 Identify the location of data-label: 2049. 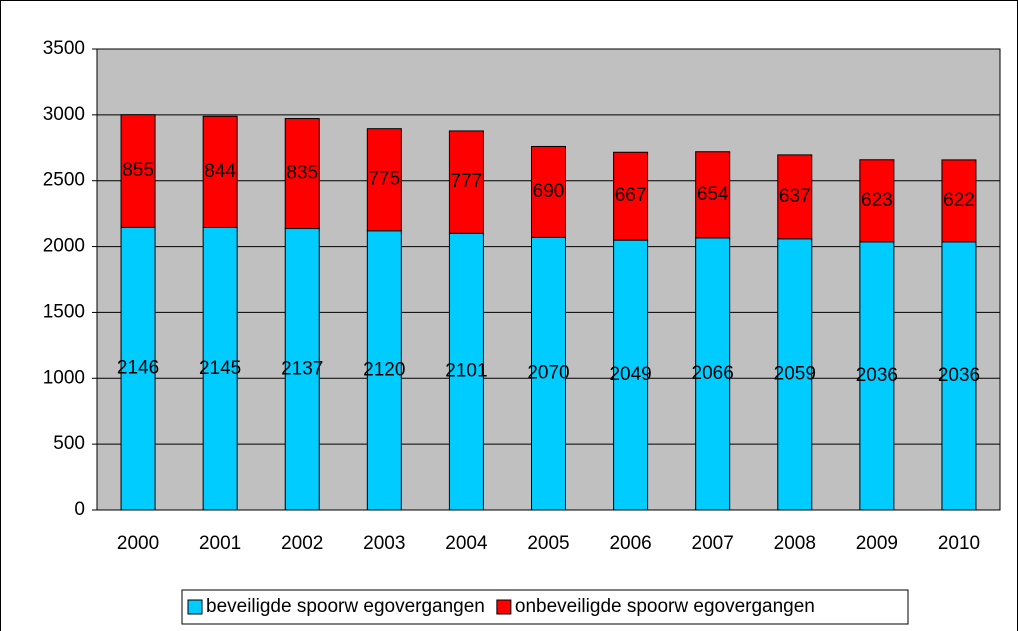
(630, 374).